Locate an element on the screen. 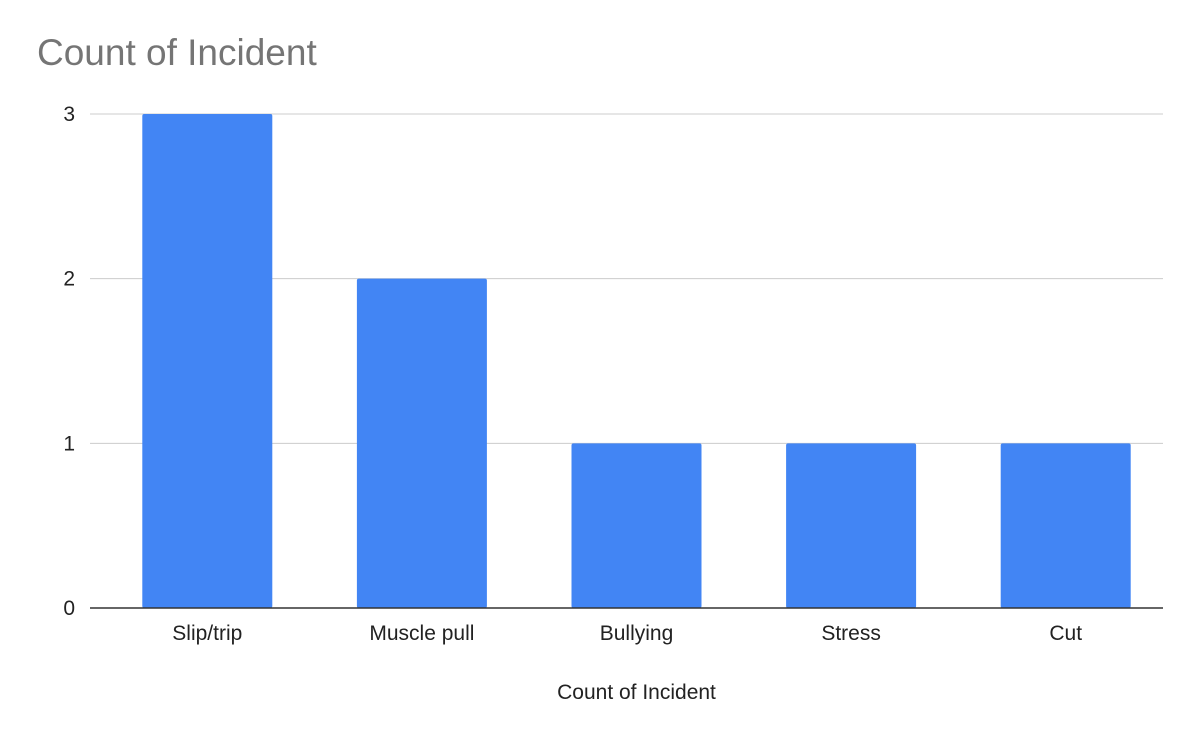  x-tick-label: Cut is located at coordinates (1065, 633).